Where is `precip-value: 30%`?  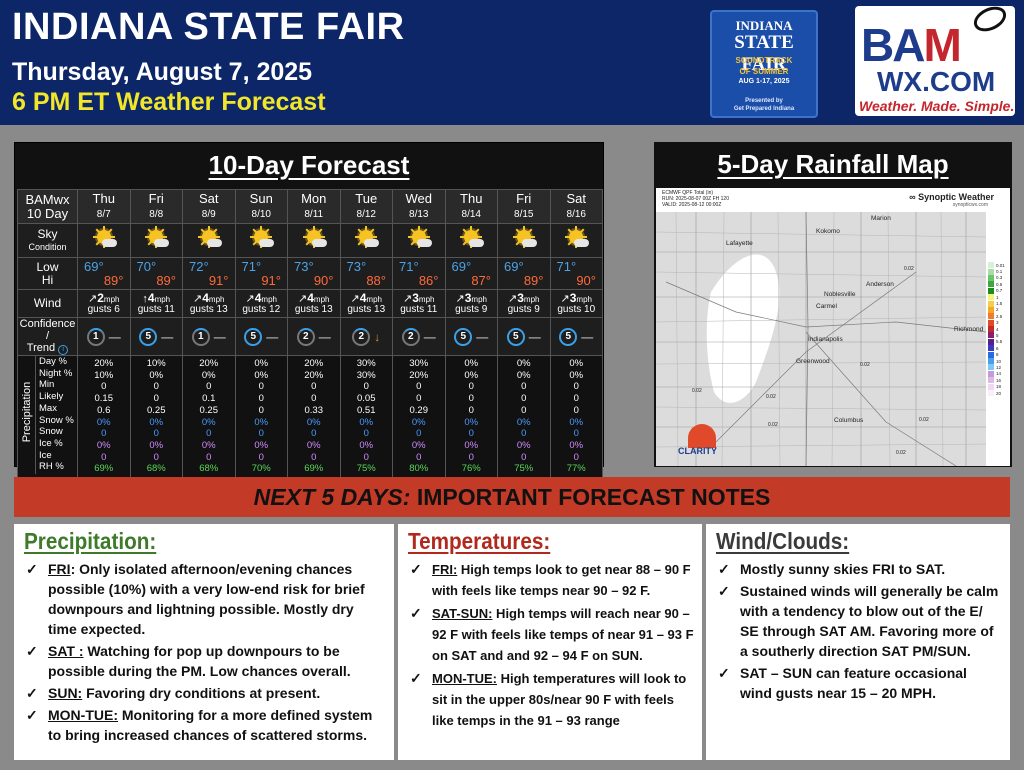 precip-value: 30% is located at coordinates (419, 363).